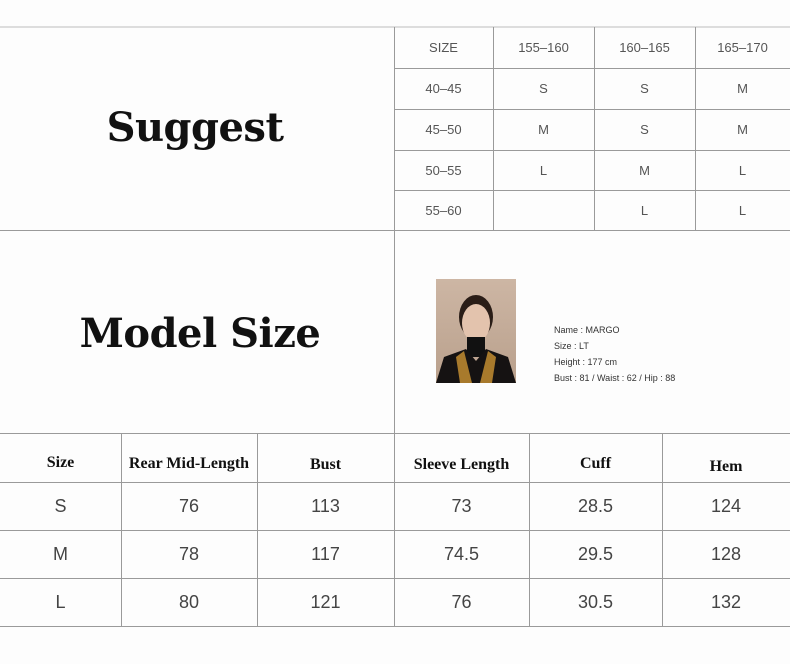 This screenshot has height=664, width=790. Describe the element at coordinates (443, 210) in the screenshot. I see `suggest-cell: 55–60` at that location.